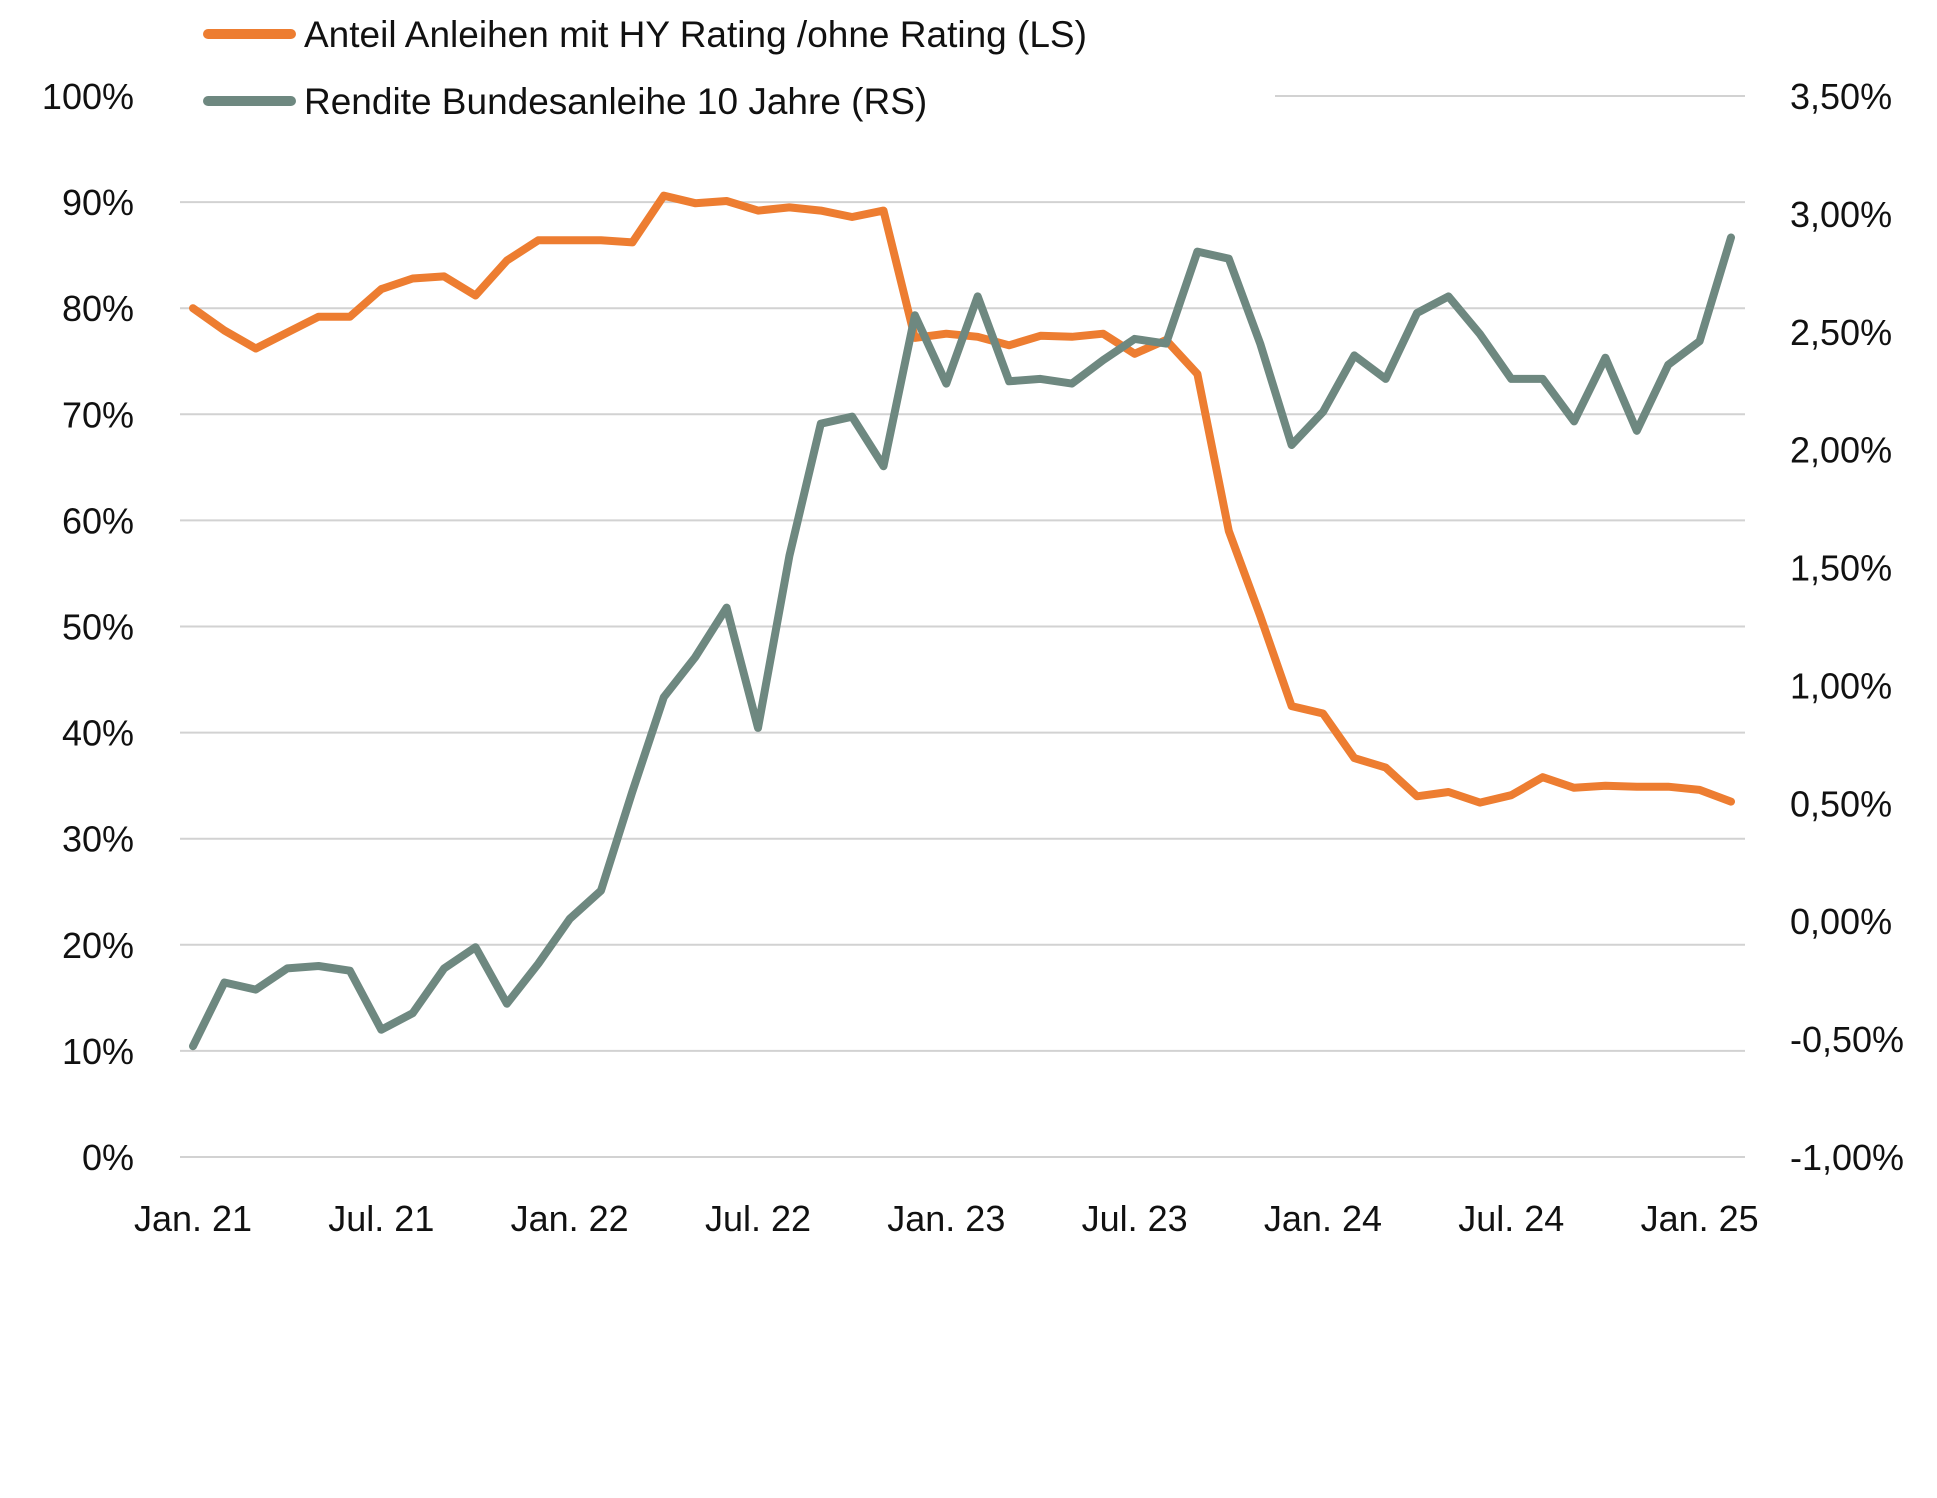  I want to click on legend-entry-bund-yield: Rendite Bundesanleihe 10 Jahre (RS), so click(565, 101).